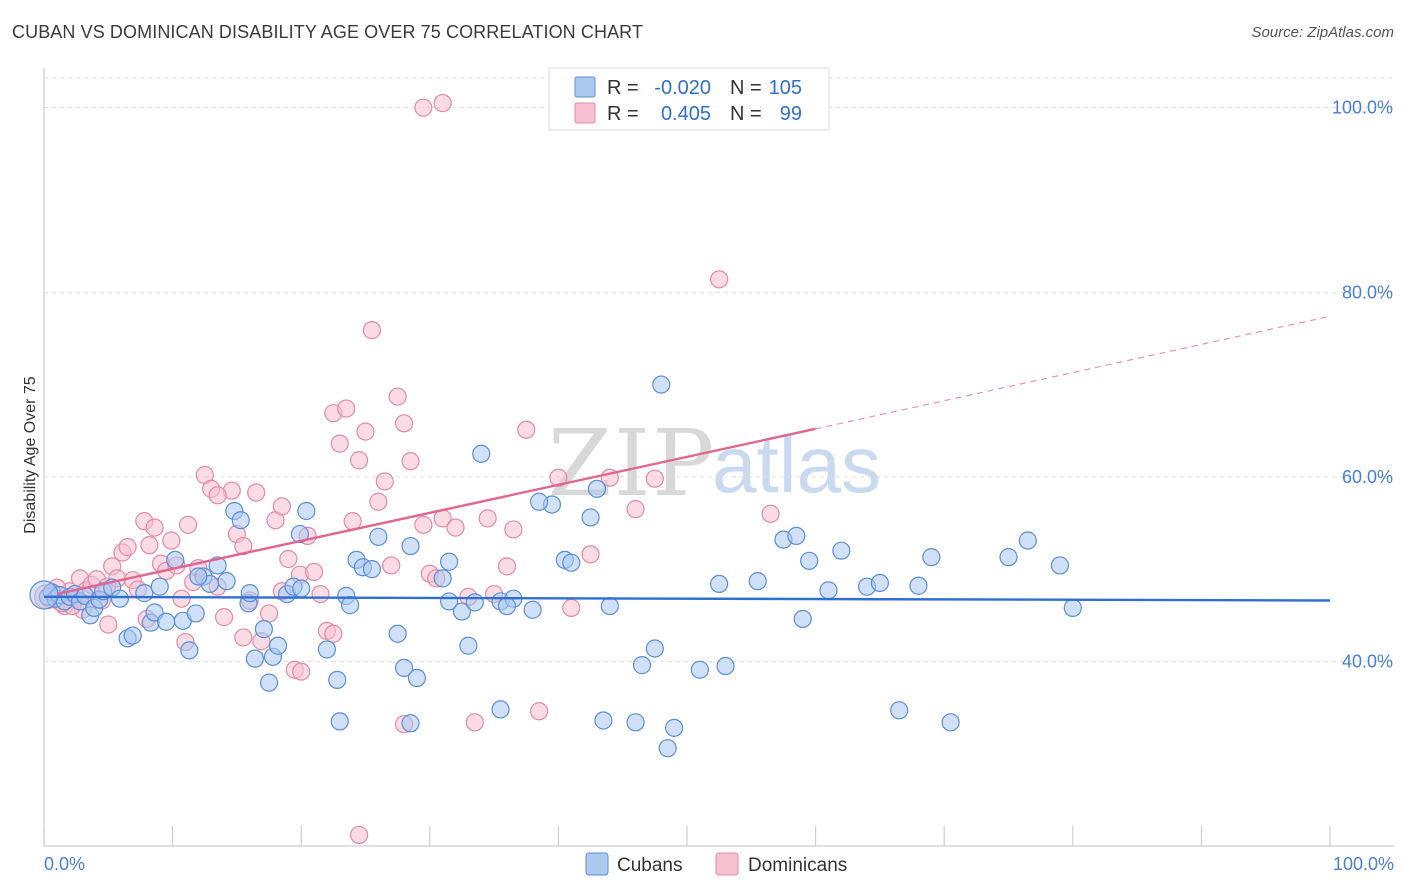 The width and height of the screenshot is (1406, 892). What do you see at coordinates (1362, 385) in the screenshot?
I see `y-tick-labels: 40.0% 60.0% 80.0% 100.0%` at bounding box center [1362, 385].